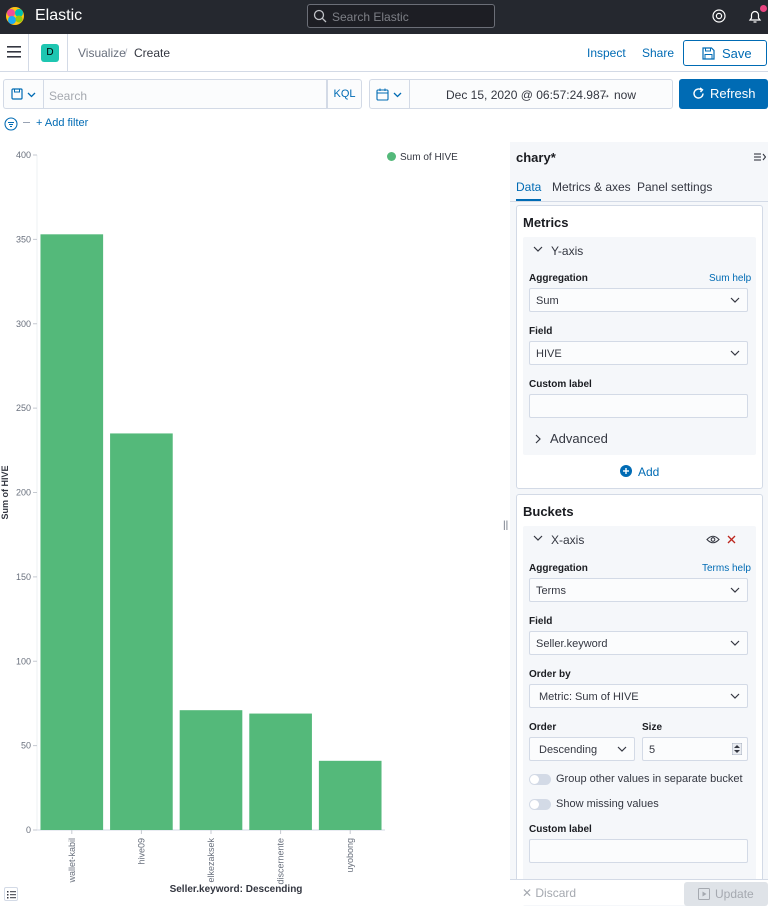 Image resolution: width=768 pixels, height=906 pixels. Describe the element at coordinates (638, 300) in the screenshot. I see `aggregation-select: Sum` at that location.